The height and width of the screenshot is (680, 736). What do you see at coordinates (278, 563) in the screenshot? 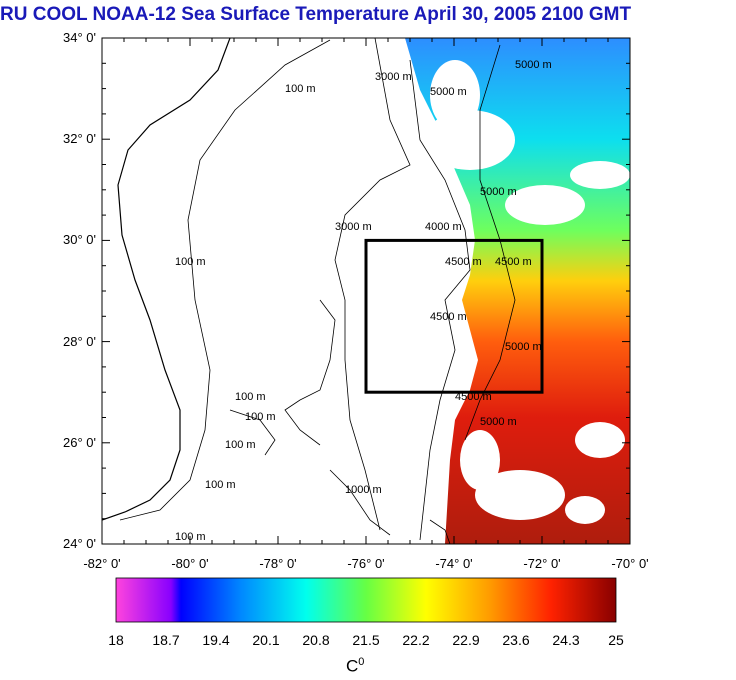
I see `lon-label: -78° 0'` at bounding box center [278, 563].